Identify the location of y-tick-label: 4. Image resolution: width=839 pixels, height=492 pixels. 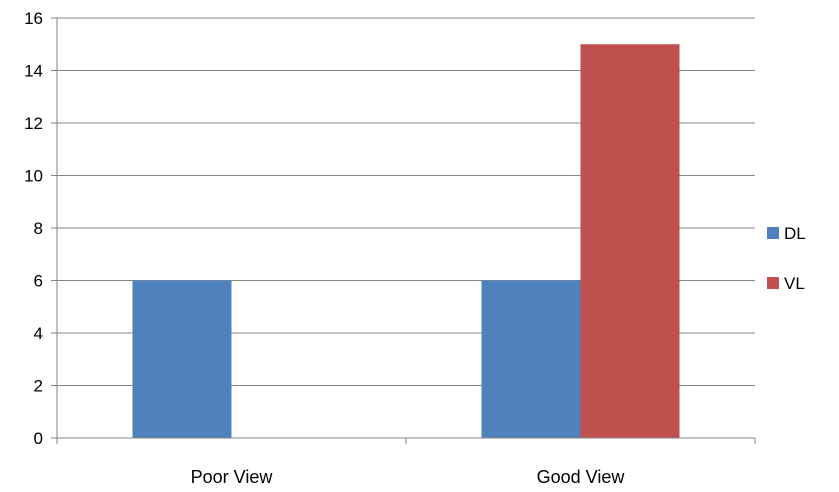
(38, 333).